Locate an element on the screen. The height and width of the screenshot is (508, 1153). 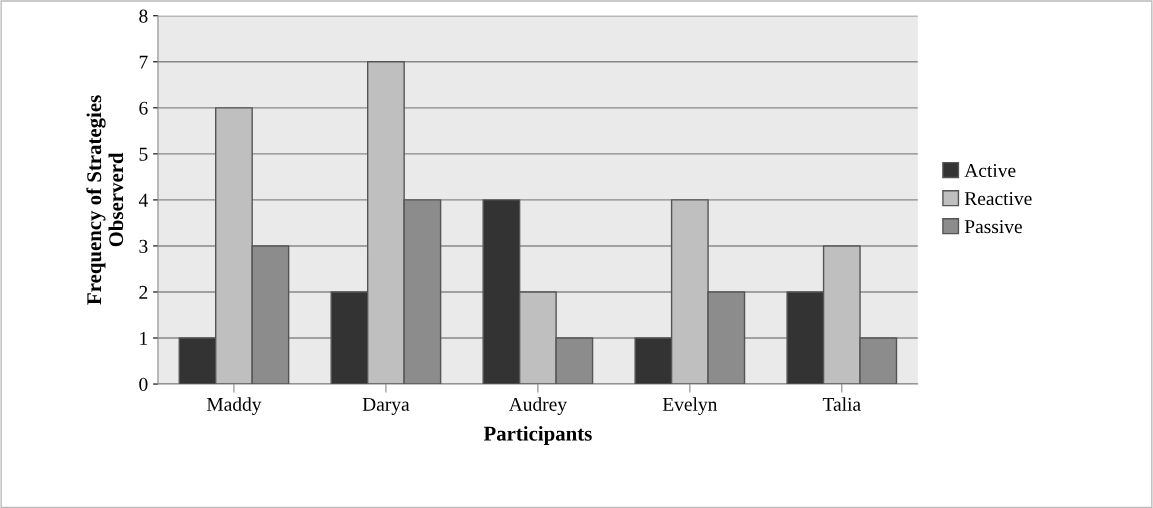
y-tick-label: 2 is located at coordinates (143, 292).